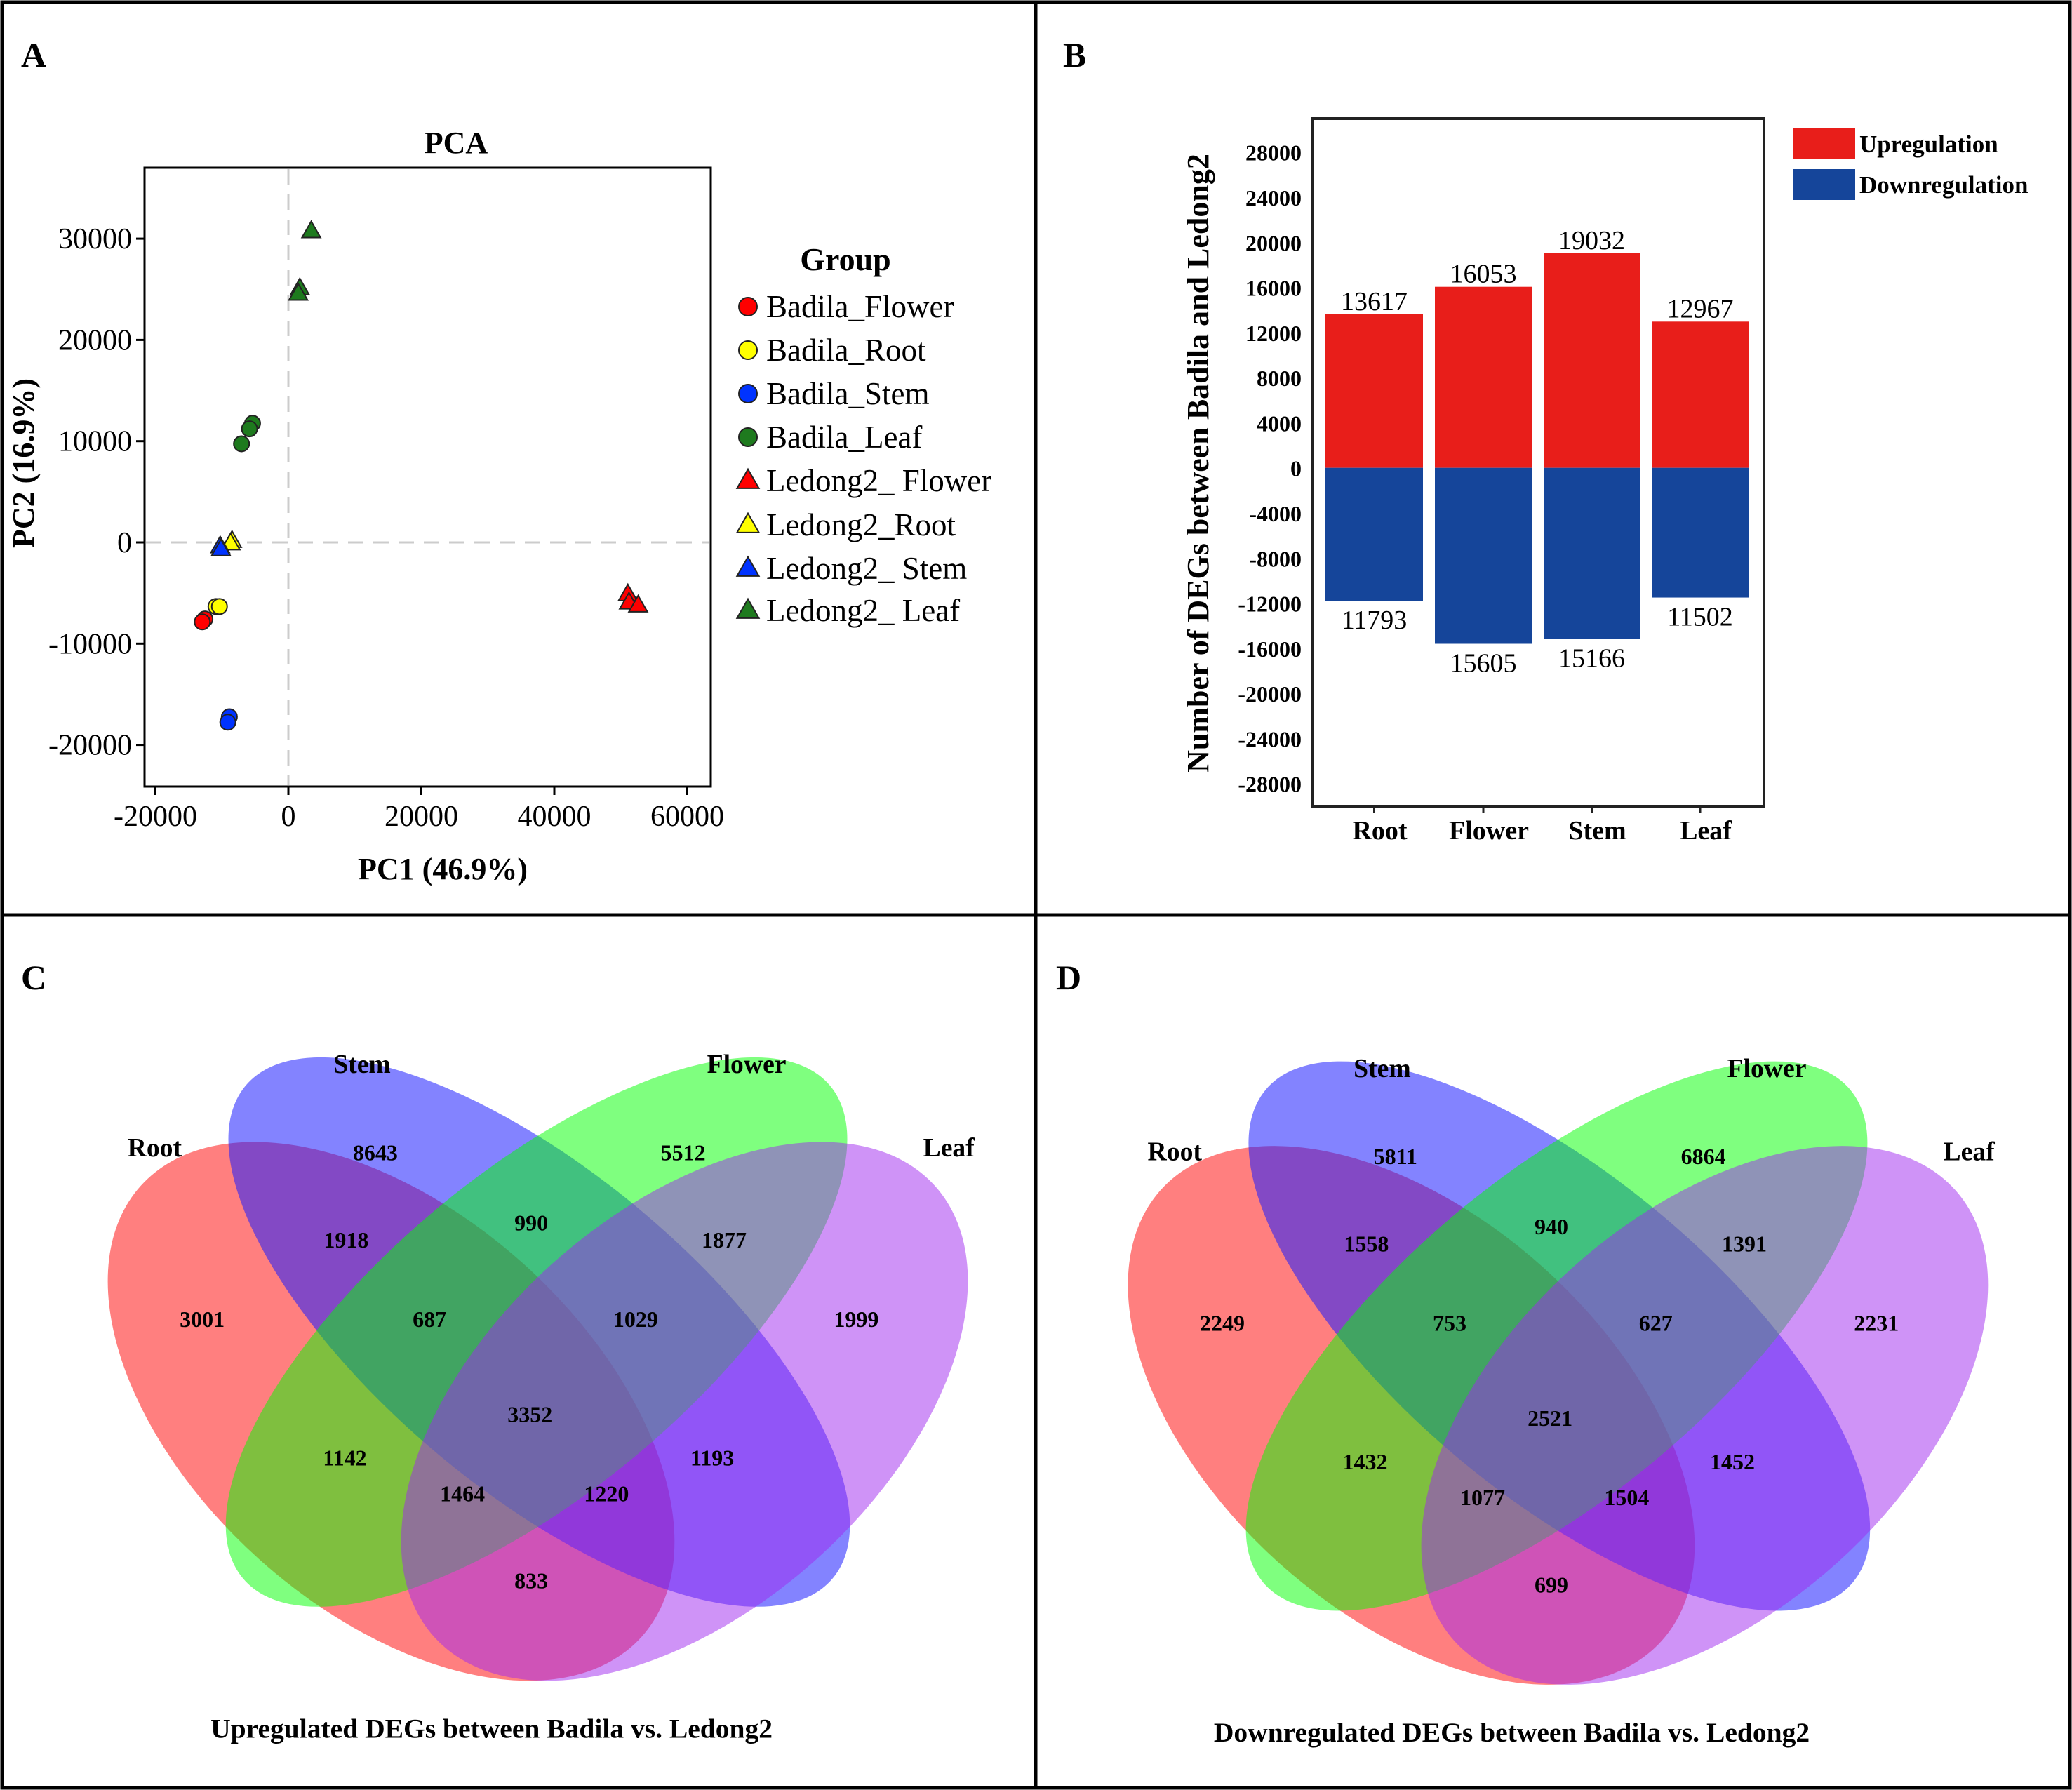  Describe the element at coordinates (1592, 553) in the screenshot. I see `bar-down-stem` at that location.